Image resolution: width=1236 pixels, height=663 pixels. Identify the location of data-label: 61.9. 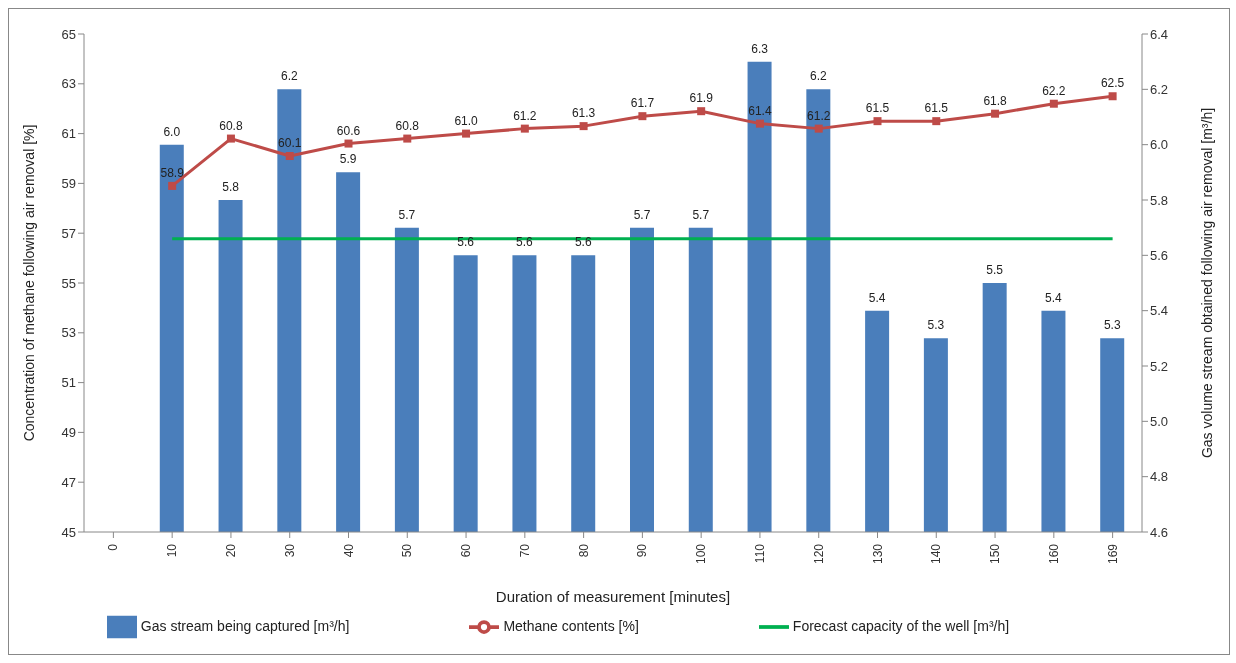
(701, 98).